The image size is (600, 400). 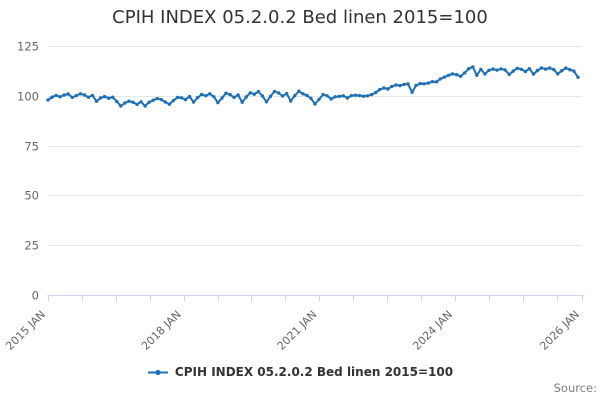 I want to click on series-line, so click(x=313, y=86).